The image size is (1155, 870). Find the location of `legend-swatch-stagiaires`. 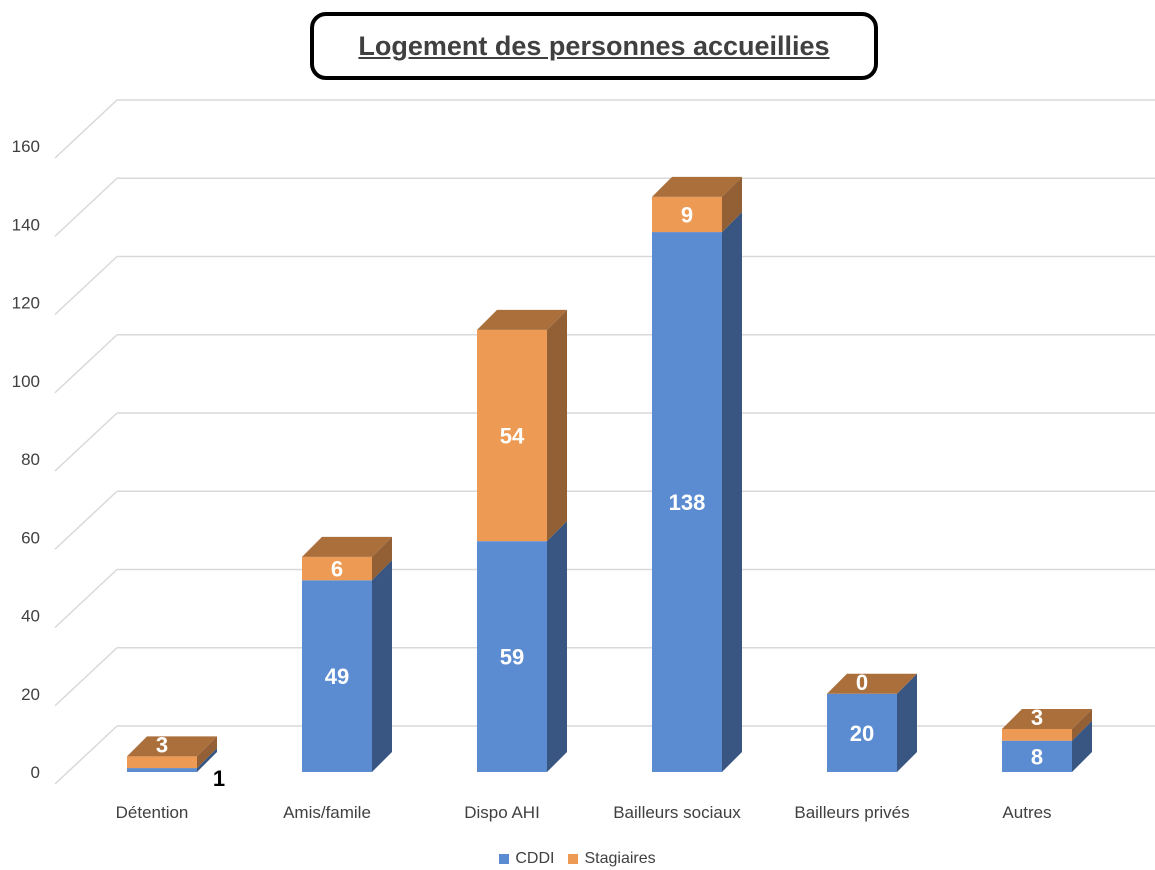

legend-swatch-stagiaires is located at coordinates (573, 859).